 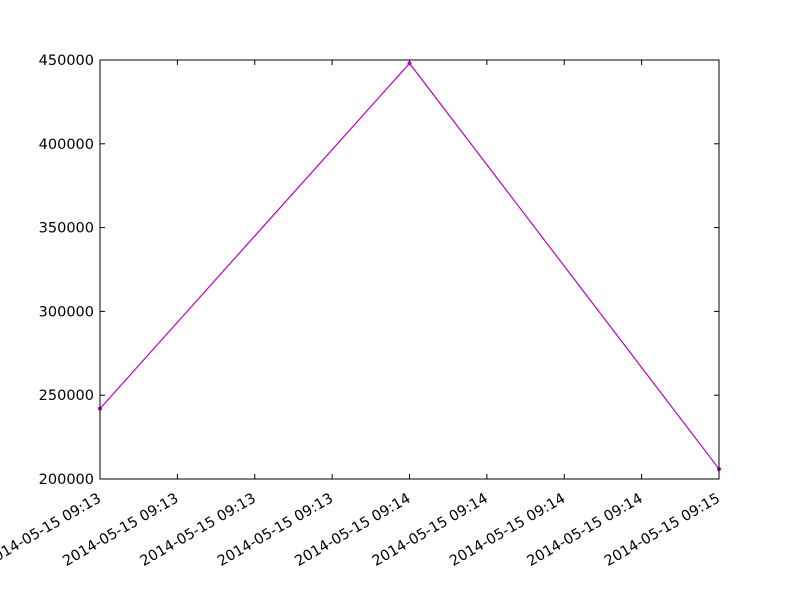 What do you see at coordinates (66, 61) in the screenshot?
I see `y-tick-label: 450000` at bounding box center [66, 61].